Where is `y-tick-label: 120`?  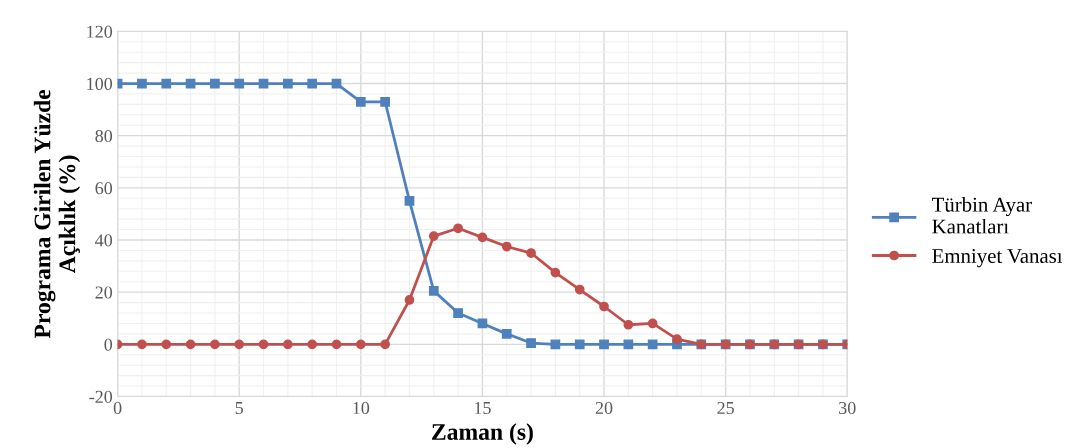 y-tick-label: 120 is located at coordinates (100, 31).